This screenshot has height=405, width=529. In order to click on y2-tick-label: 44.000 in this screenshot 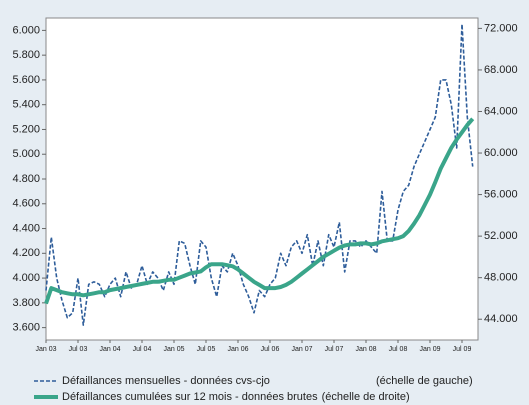, I will do `click(501, 319)`.